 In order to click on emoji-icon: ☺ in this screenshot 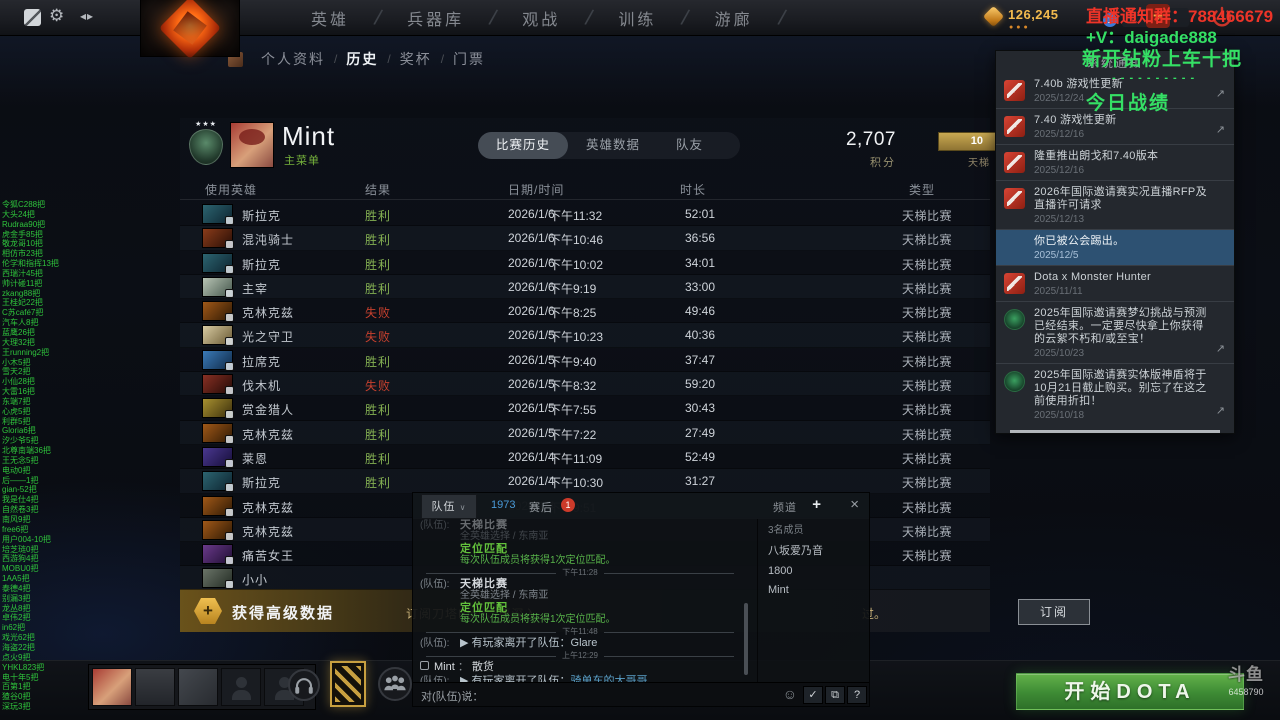, I will do `click(789, 694)`.